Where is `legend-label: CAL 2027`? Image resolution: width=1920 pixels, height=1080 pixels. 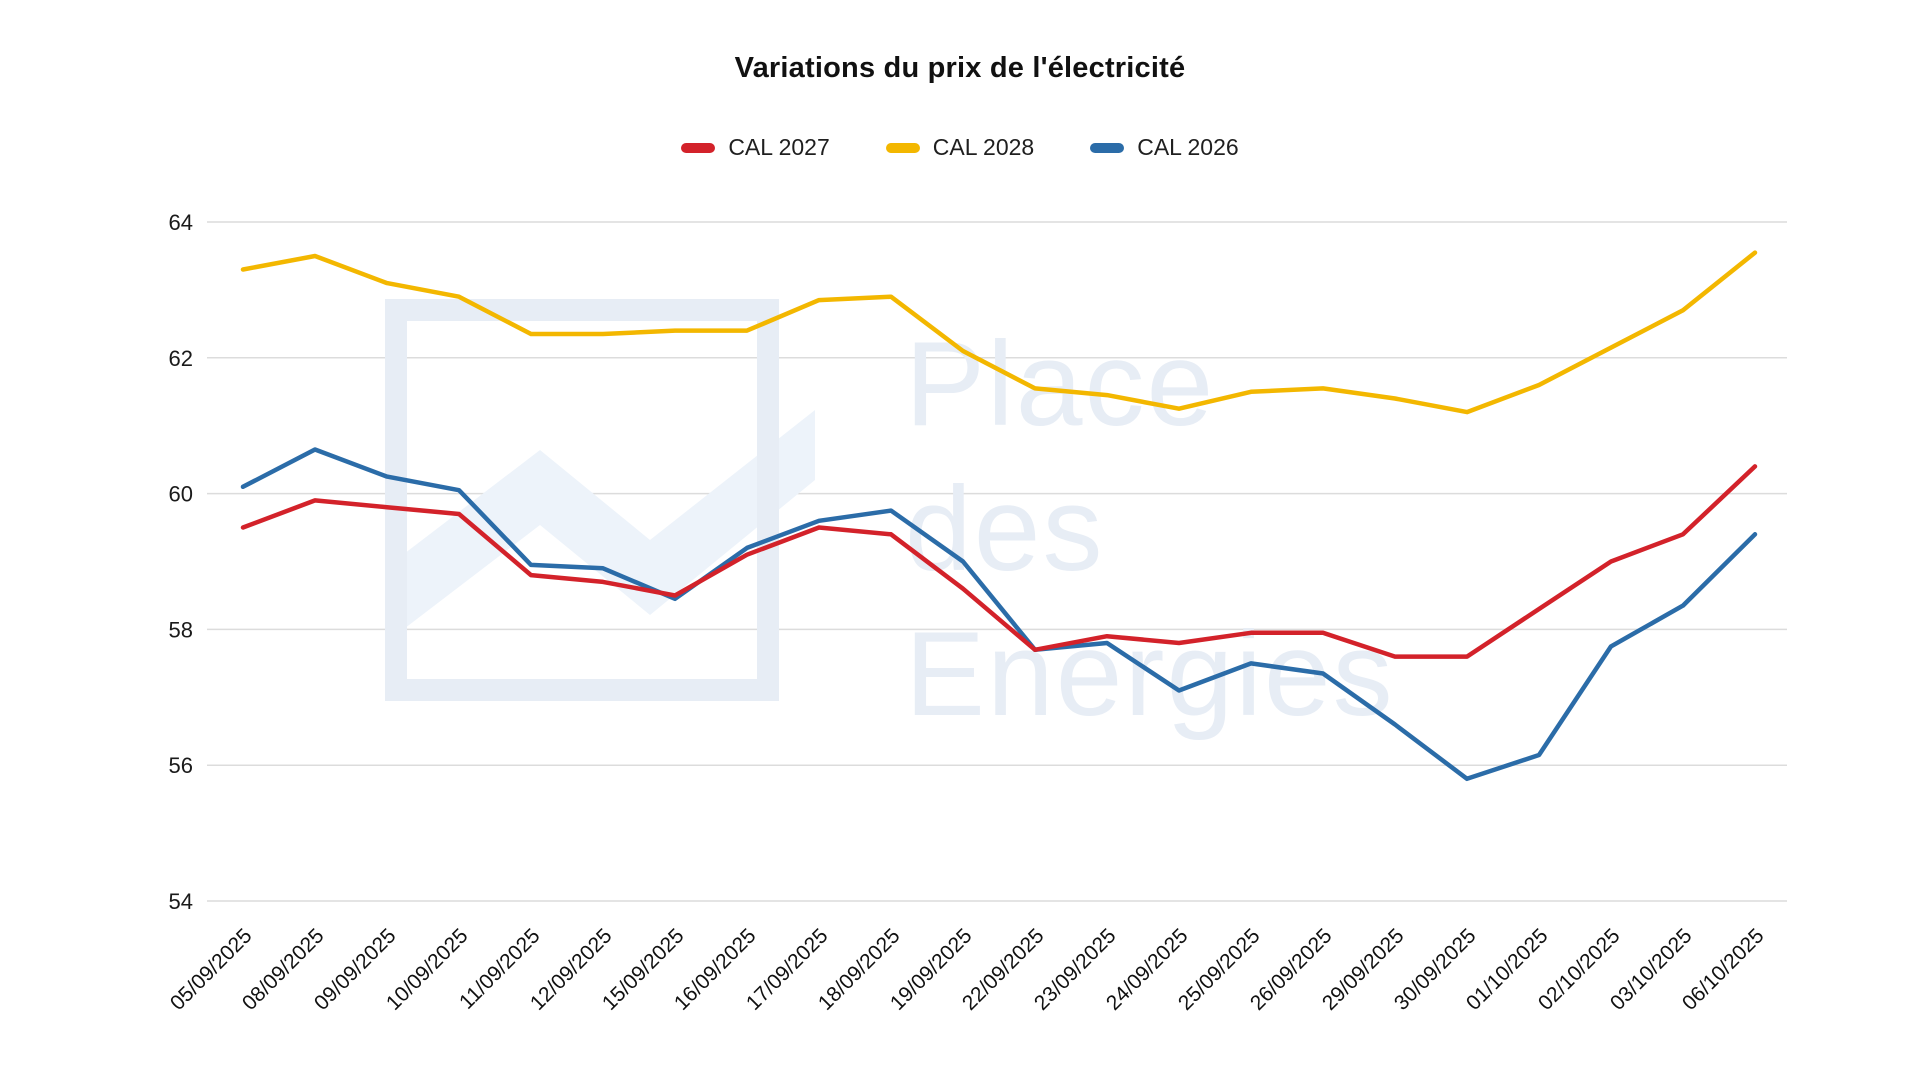 legend-label: CAL 2027 is located at coordinates (779, 147).